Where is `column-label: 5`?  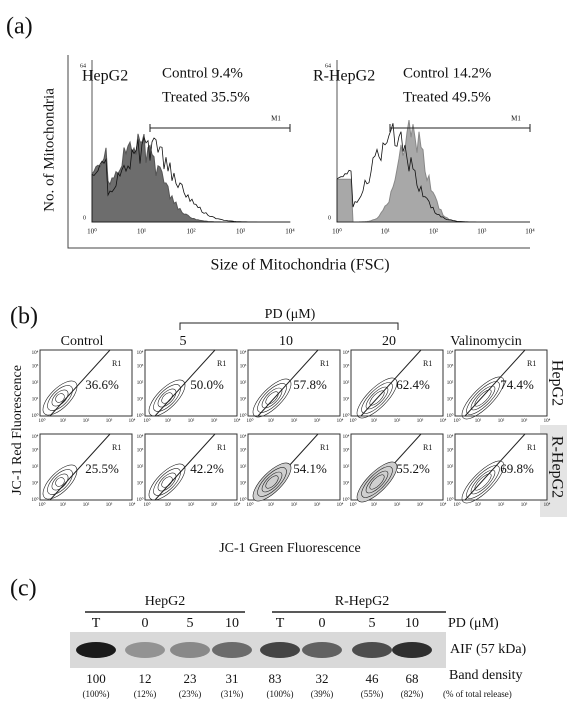 column-label: 5 is located at coordinates (183, 341).